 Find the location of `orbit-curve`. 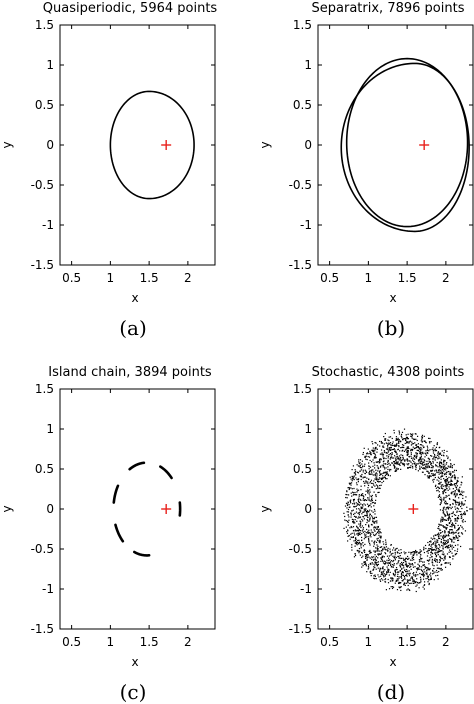

orbit-curve is located at coordinates (407, 142).